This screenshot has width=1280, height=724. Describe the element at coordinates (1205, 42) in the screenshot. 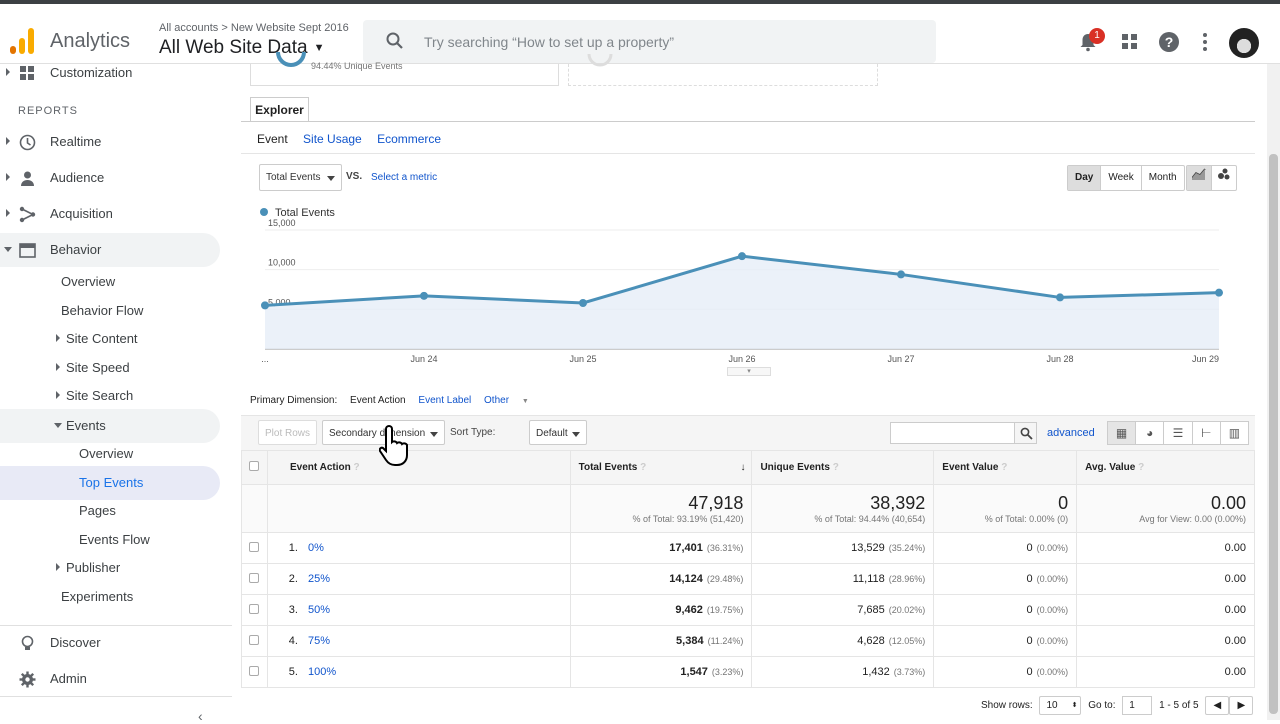

I see `more-vert-icon` at that location.